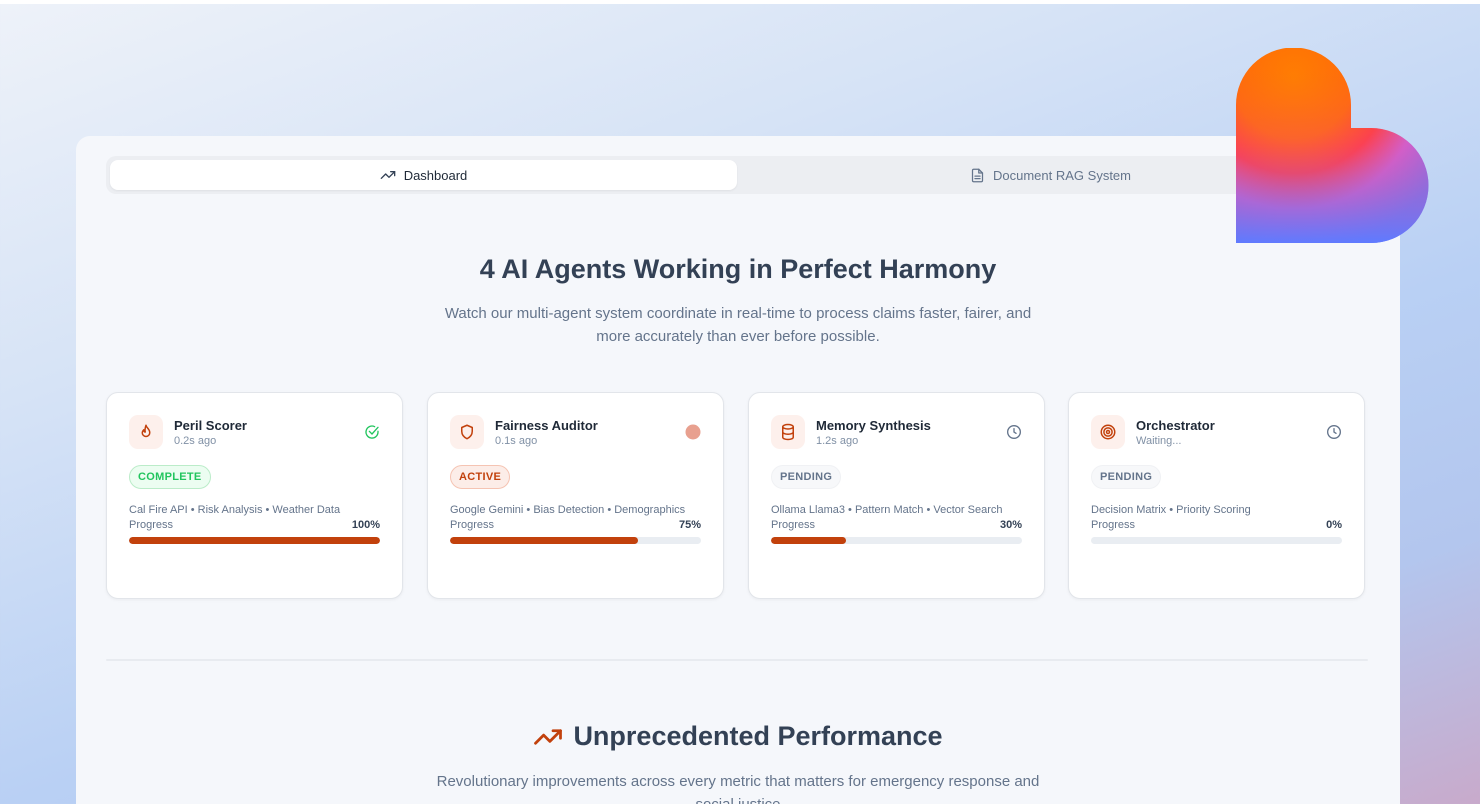  What do you see at coordinates (1171, 510) in the screenshot?
I see `agent-tags: Decision Matrix • Priority Scoring` at bounding box center [1171, 510].